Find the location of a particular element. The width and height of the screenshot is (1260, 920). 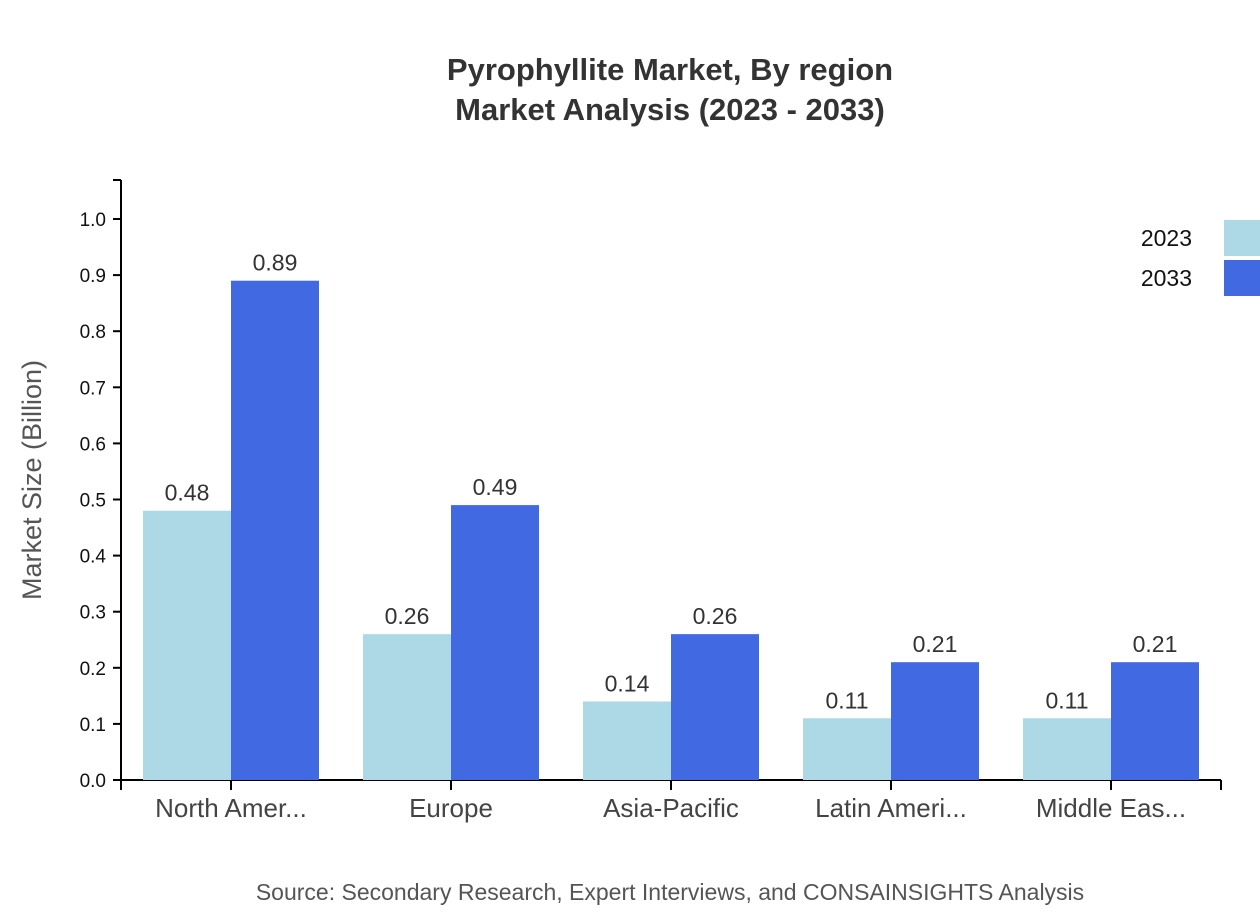

bar-value-label: 0.48 is located at coordinates (187, 493).